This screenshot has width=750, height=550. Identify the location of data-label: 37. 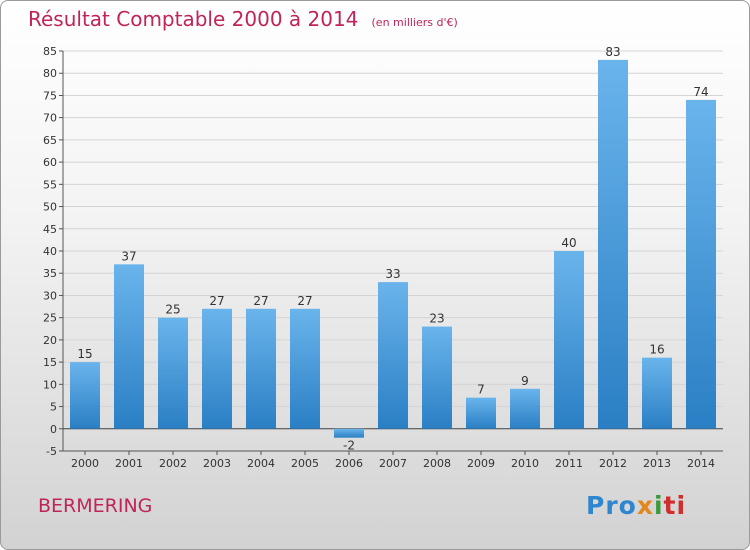
(128, 256).